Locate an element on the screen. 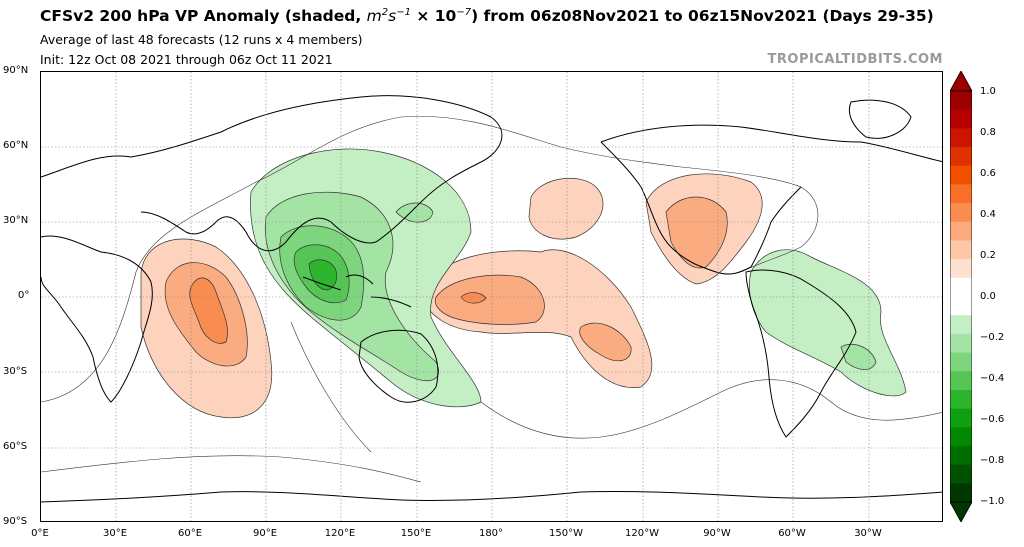 The height and width of the screenshot is (547, 1024). lon-label-30e: 30°E is located at coordinates (115, 533).